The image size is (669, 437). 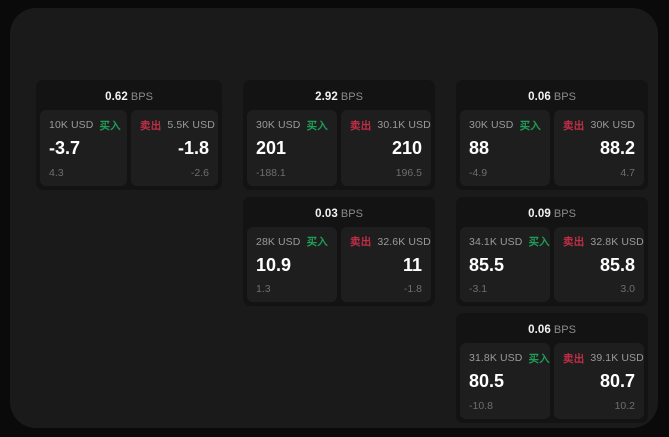 What do you see at coordinates (617, 148) in the screenshot?
I see `price-sell: 88.2` at bounding box center [617, 148].